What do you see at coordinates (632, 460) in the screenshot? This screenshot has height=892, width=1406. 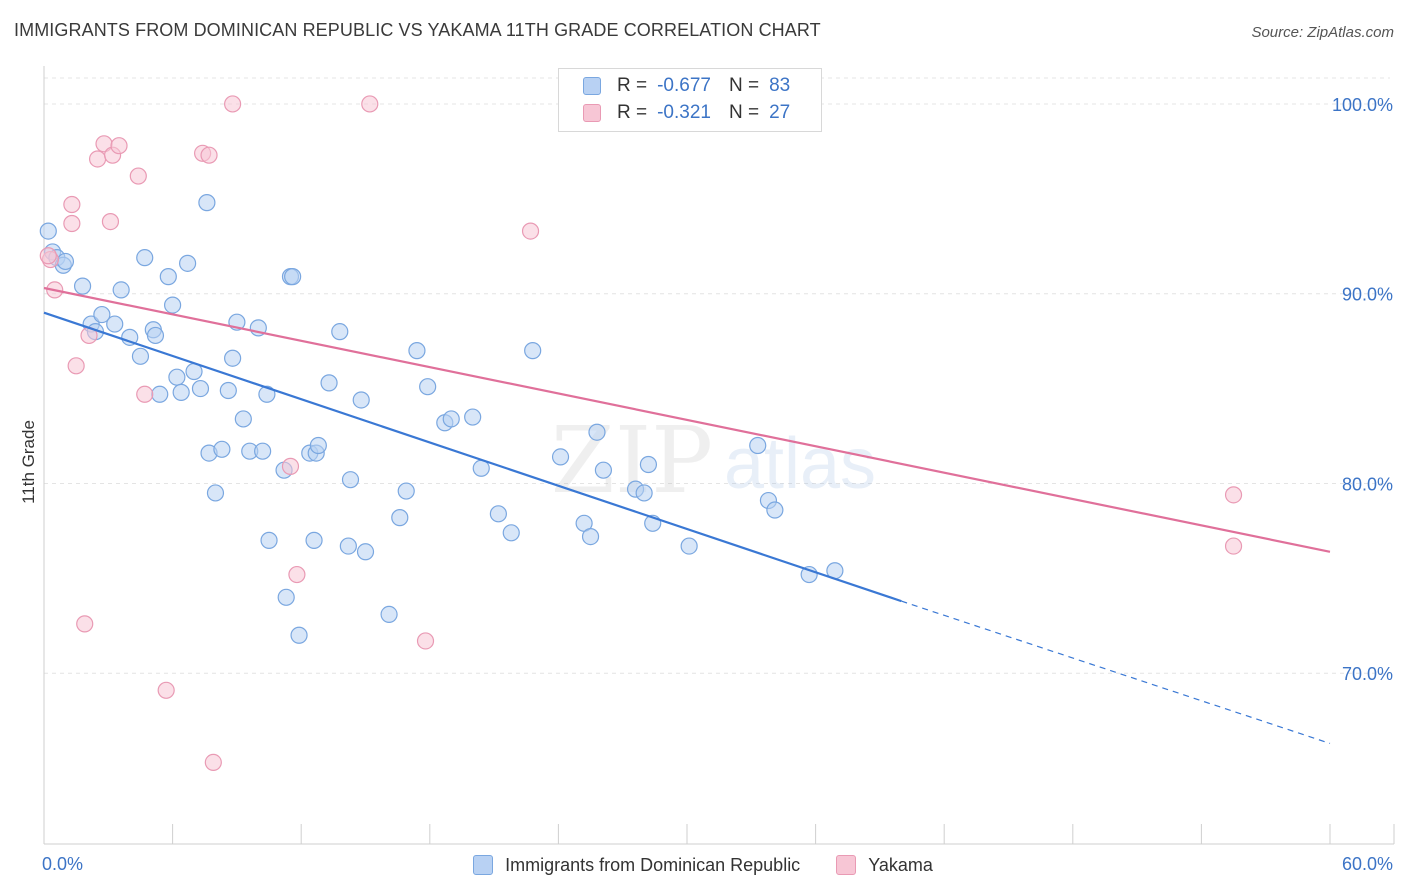 I see `watermark-zip: ZIP` at bounding box center [632, 460].